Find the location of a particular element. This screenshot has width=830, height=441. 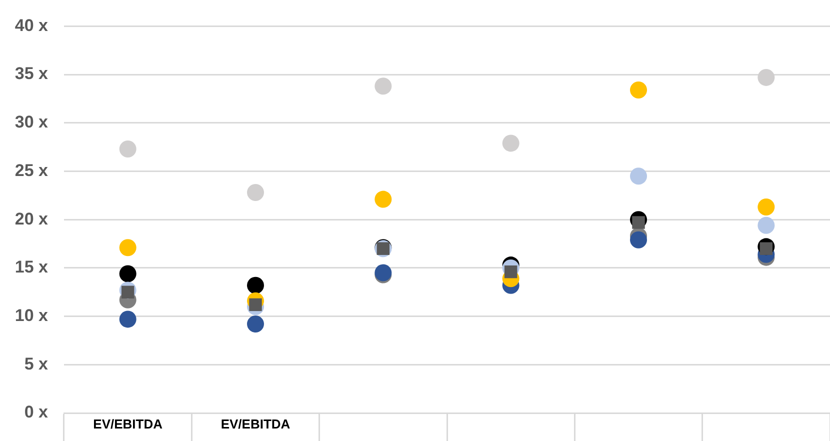

y-tick-label: 25 x is located at coordinates (31, 170).